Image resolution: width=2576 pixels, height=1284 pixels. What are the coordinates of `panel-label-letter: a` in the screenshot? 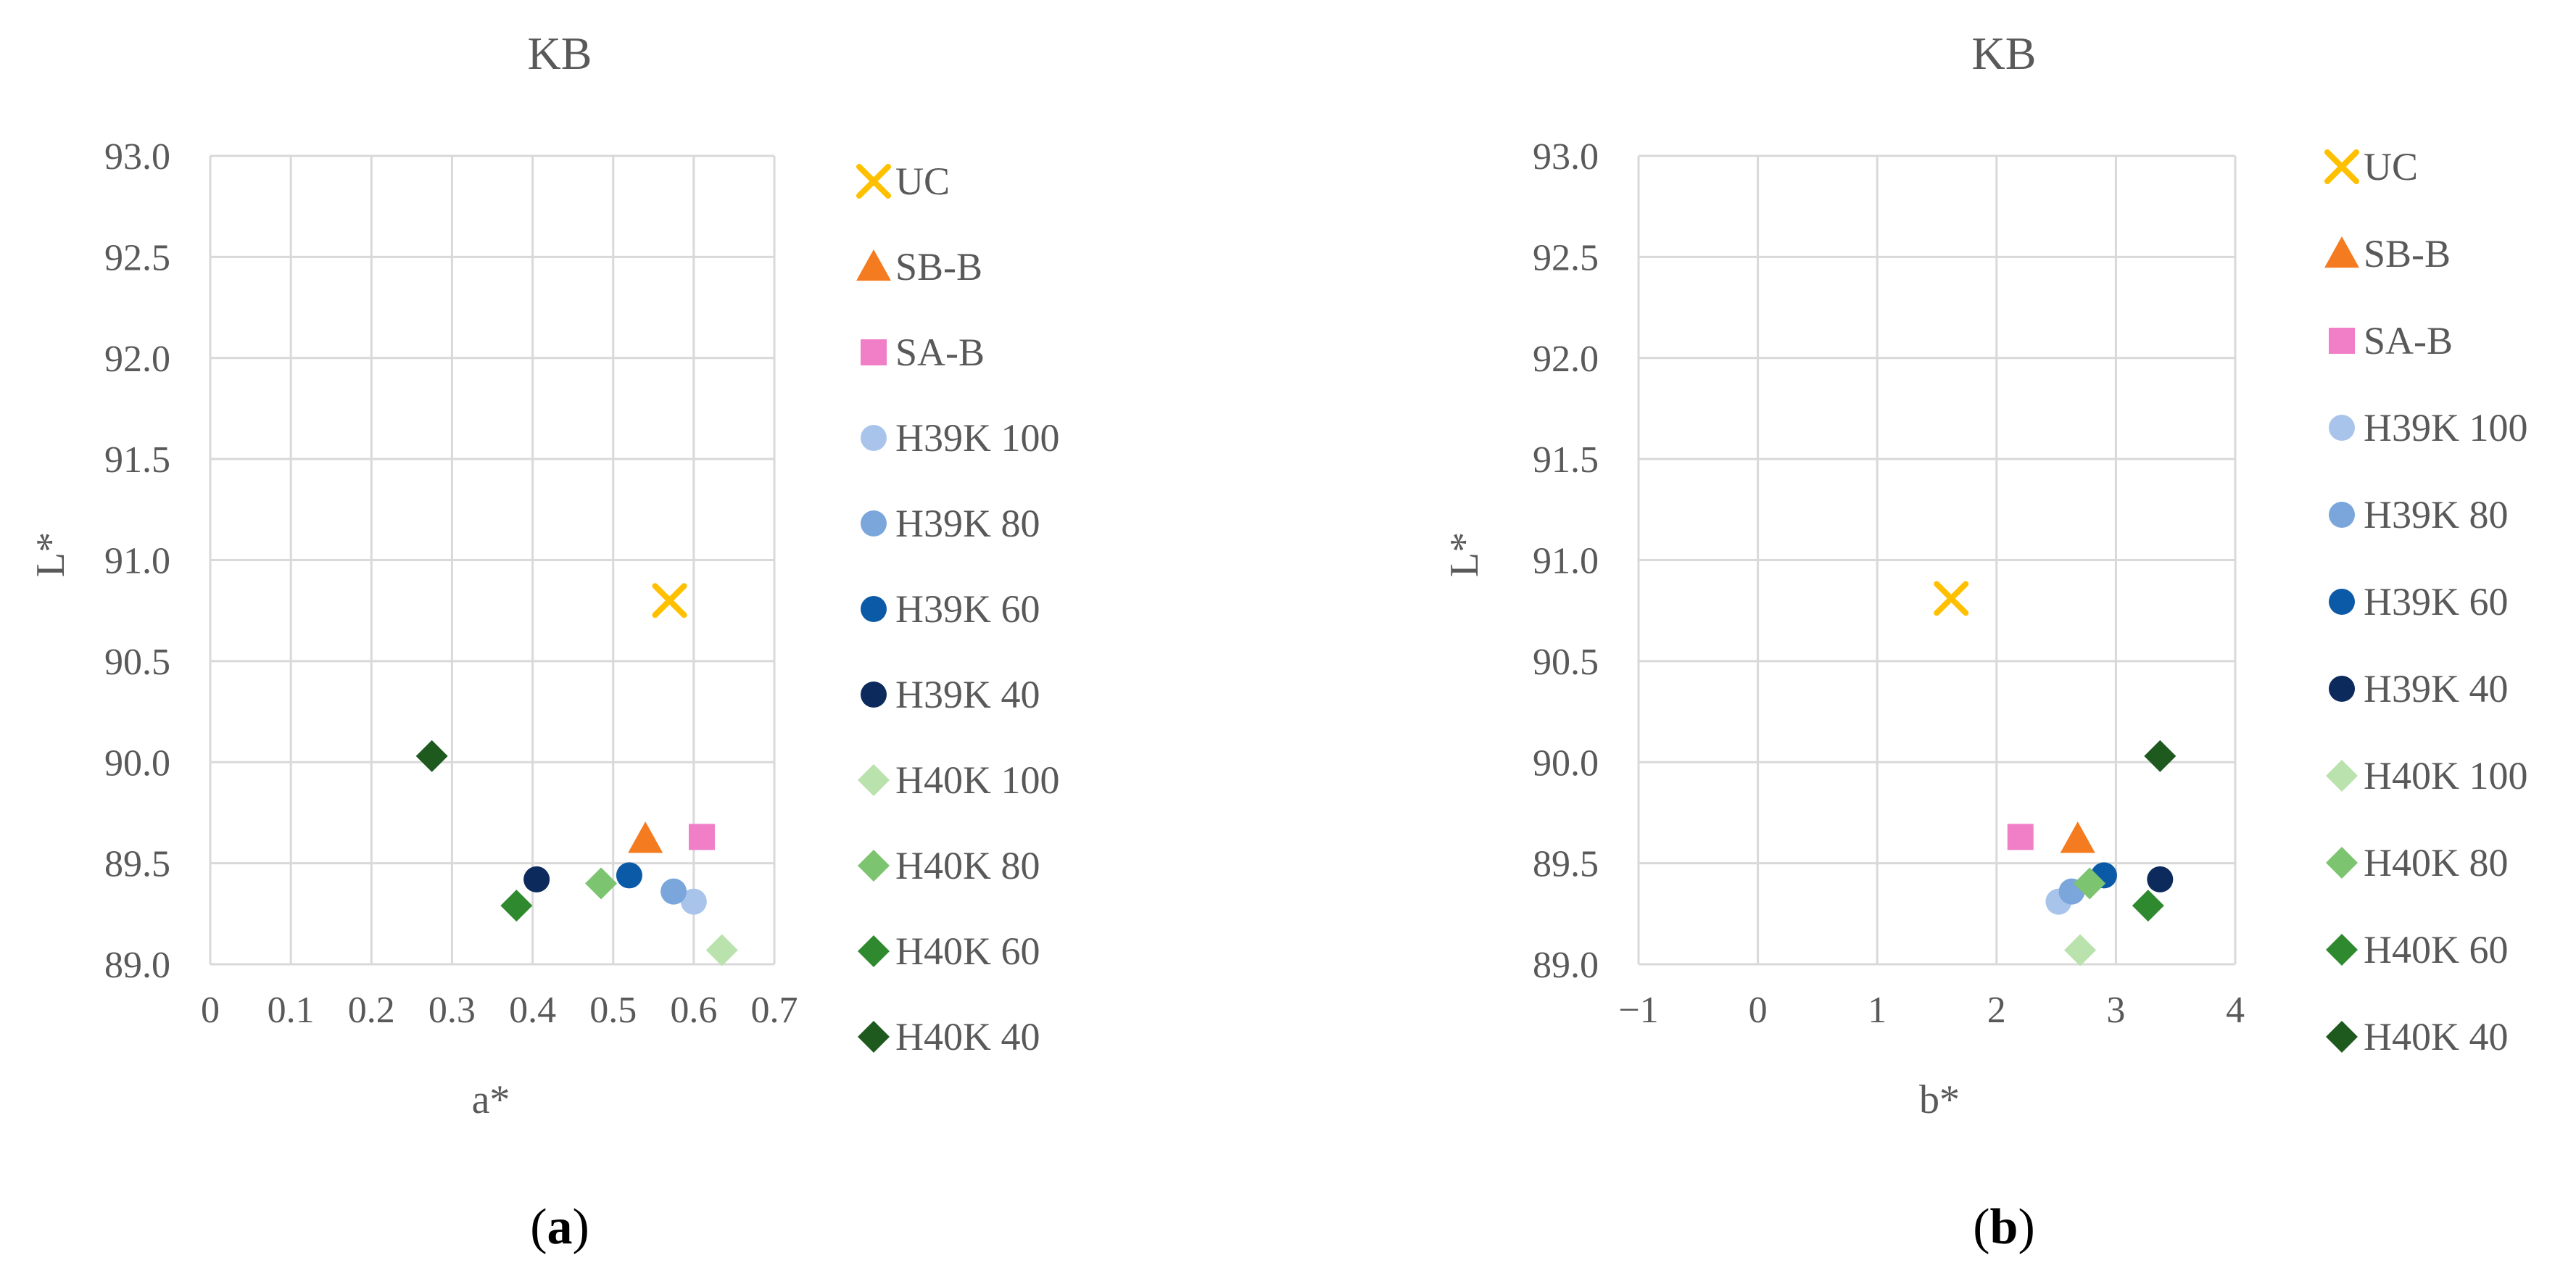 It's located at (560, 1227).